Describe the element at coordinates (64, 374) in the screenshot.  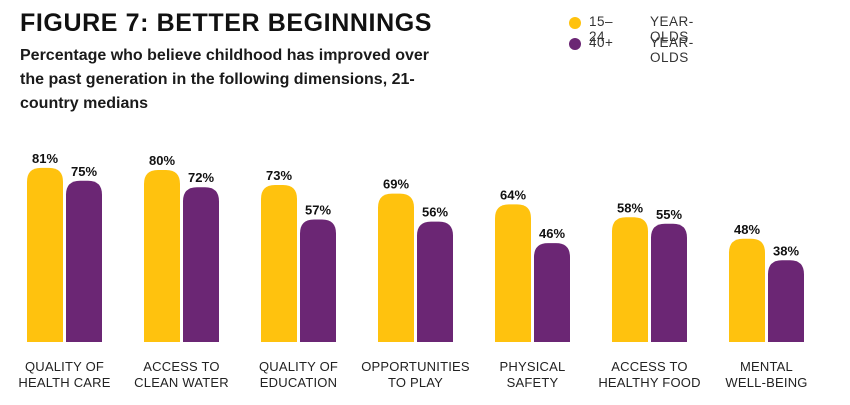
I see `category-label-quality-of-health-care: QUALITY OF HEALTH CARE` at that location.